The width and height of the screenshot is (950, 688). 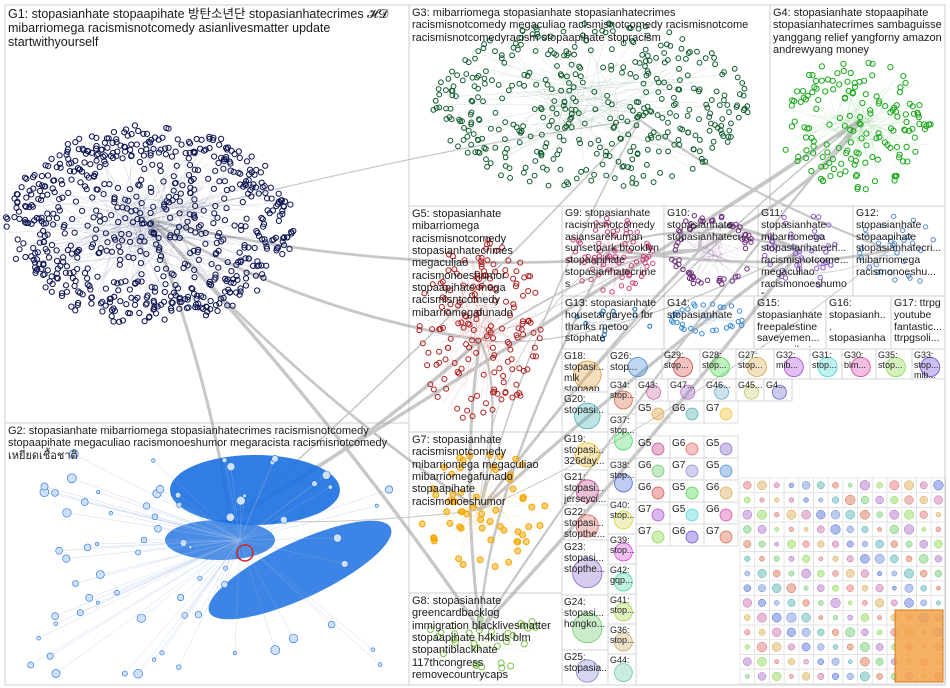 What do you see at coordinates (157, 497) in the screenshot?
I see `g2-edge` at bounding box center [157, 497].